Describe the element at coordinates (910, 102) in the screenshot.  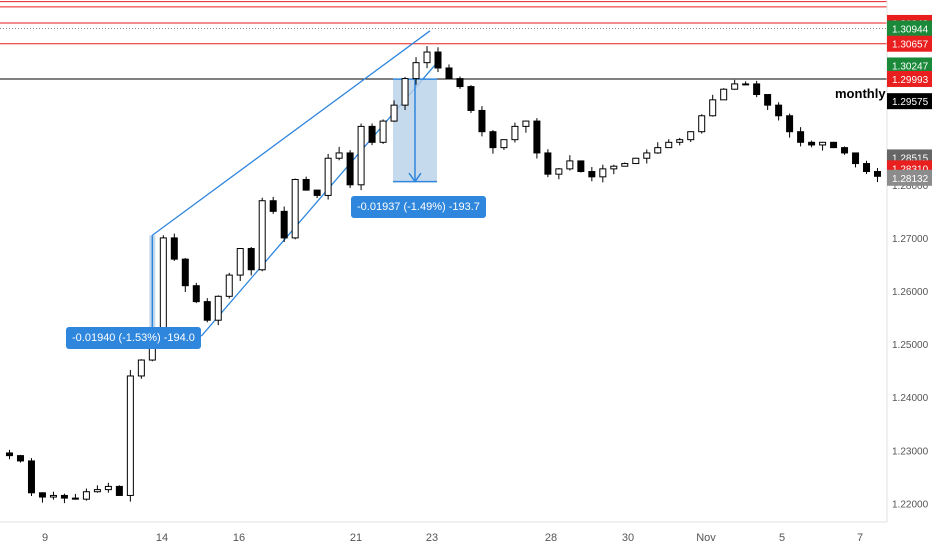
I see `price-label-5: 1.29575` at that location.